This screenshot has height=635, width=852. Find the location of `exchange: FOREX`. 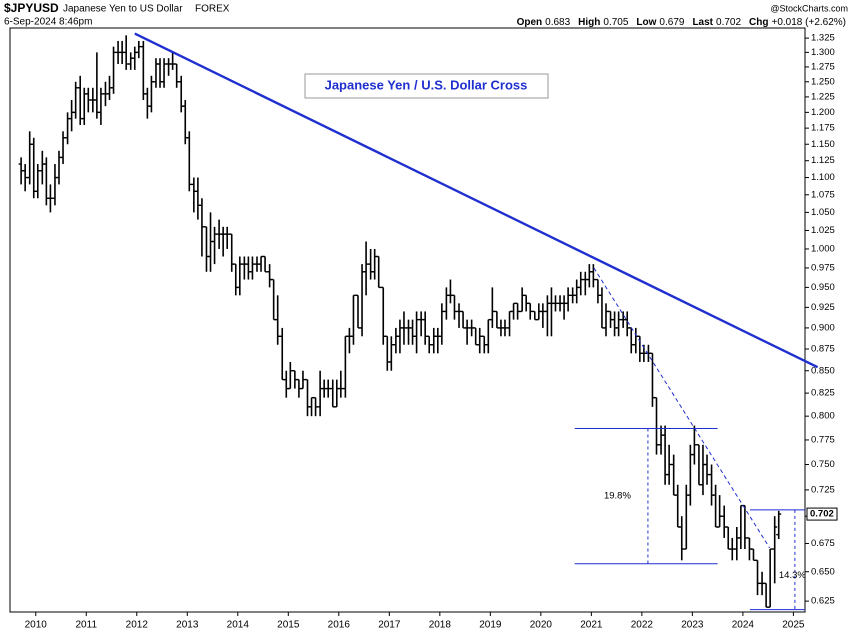

exchange: FOREX is located at coordinates (212, 9).